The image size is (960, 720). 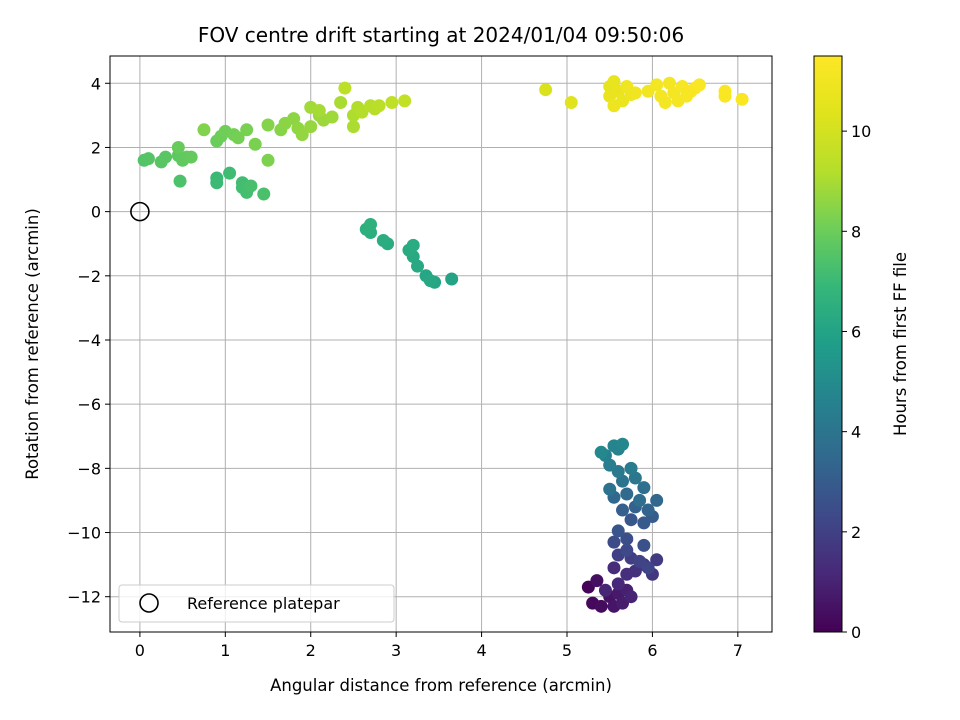 What do you see at coordinates (149, 603) in the screenshot?
I see `legend-marker` at bounding box center [149, 603].